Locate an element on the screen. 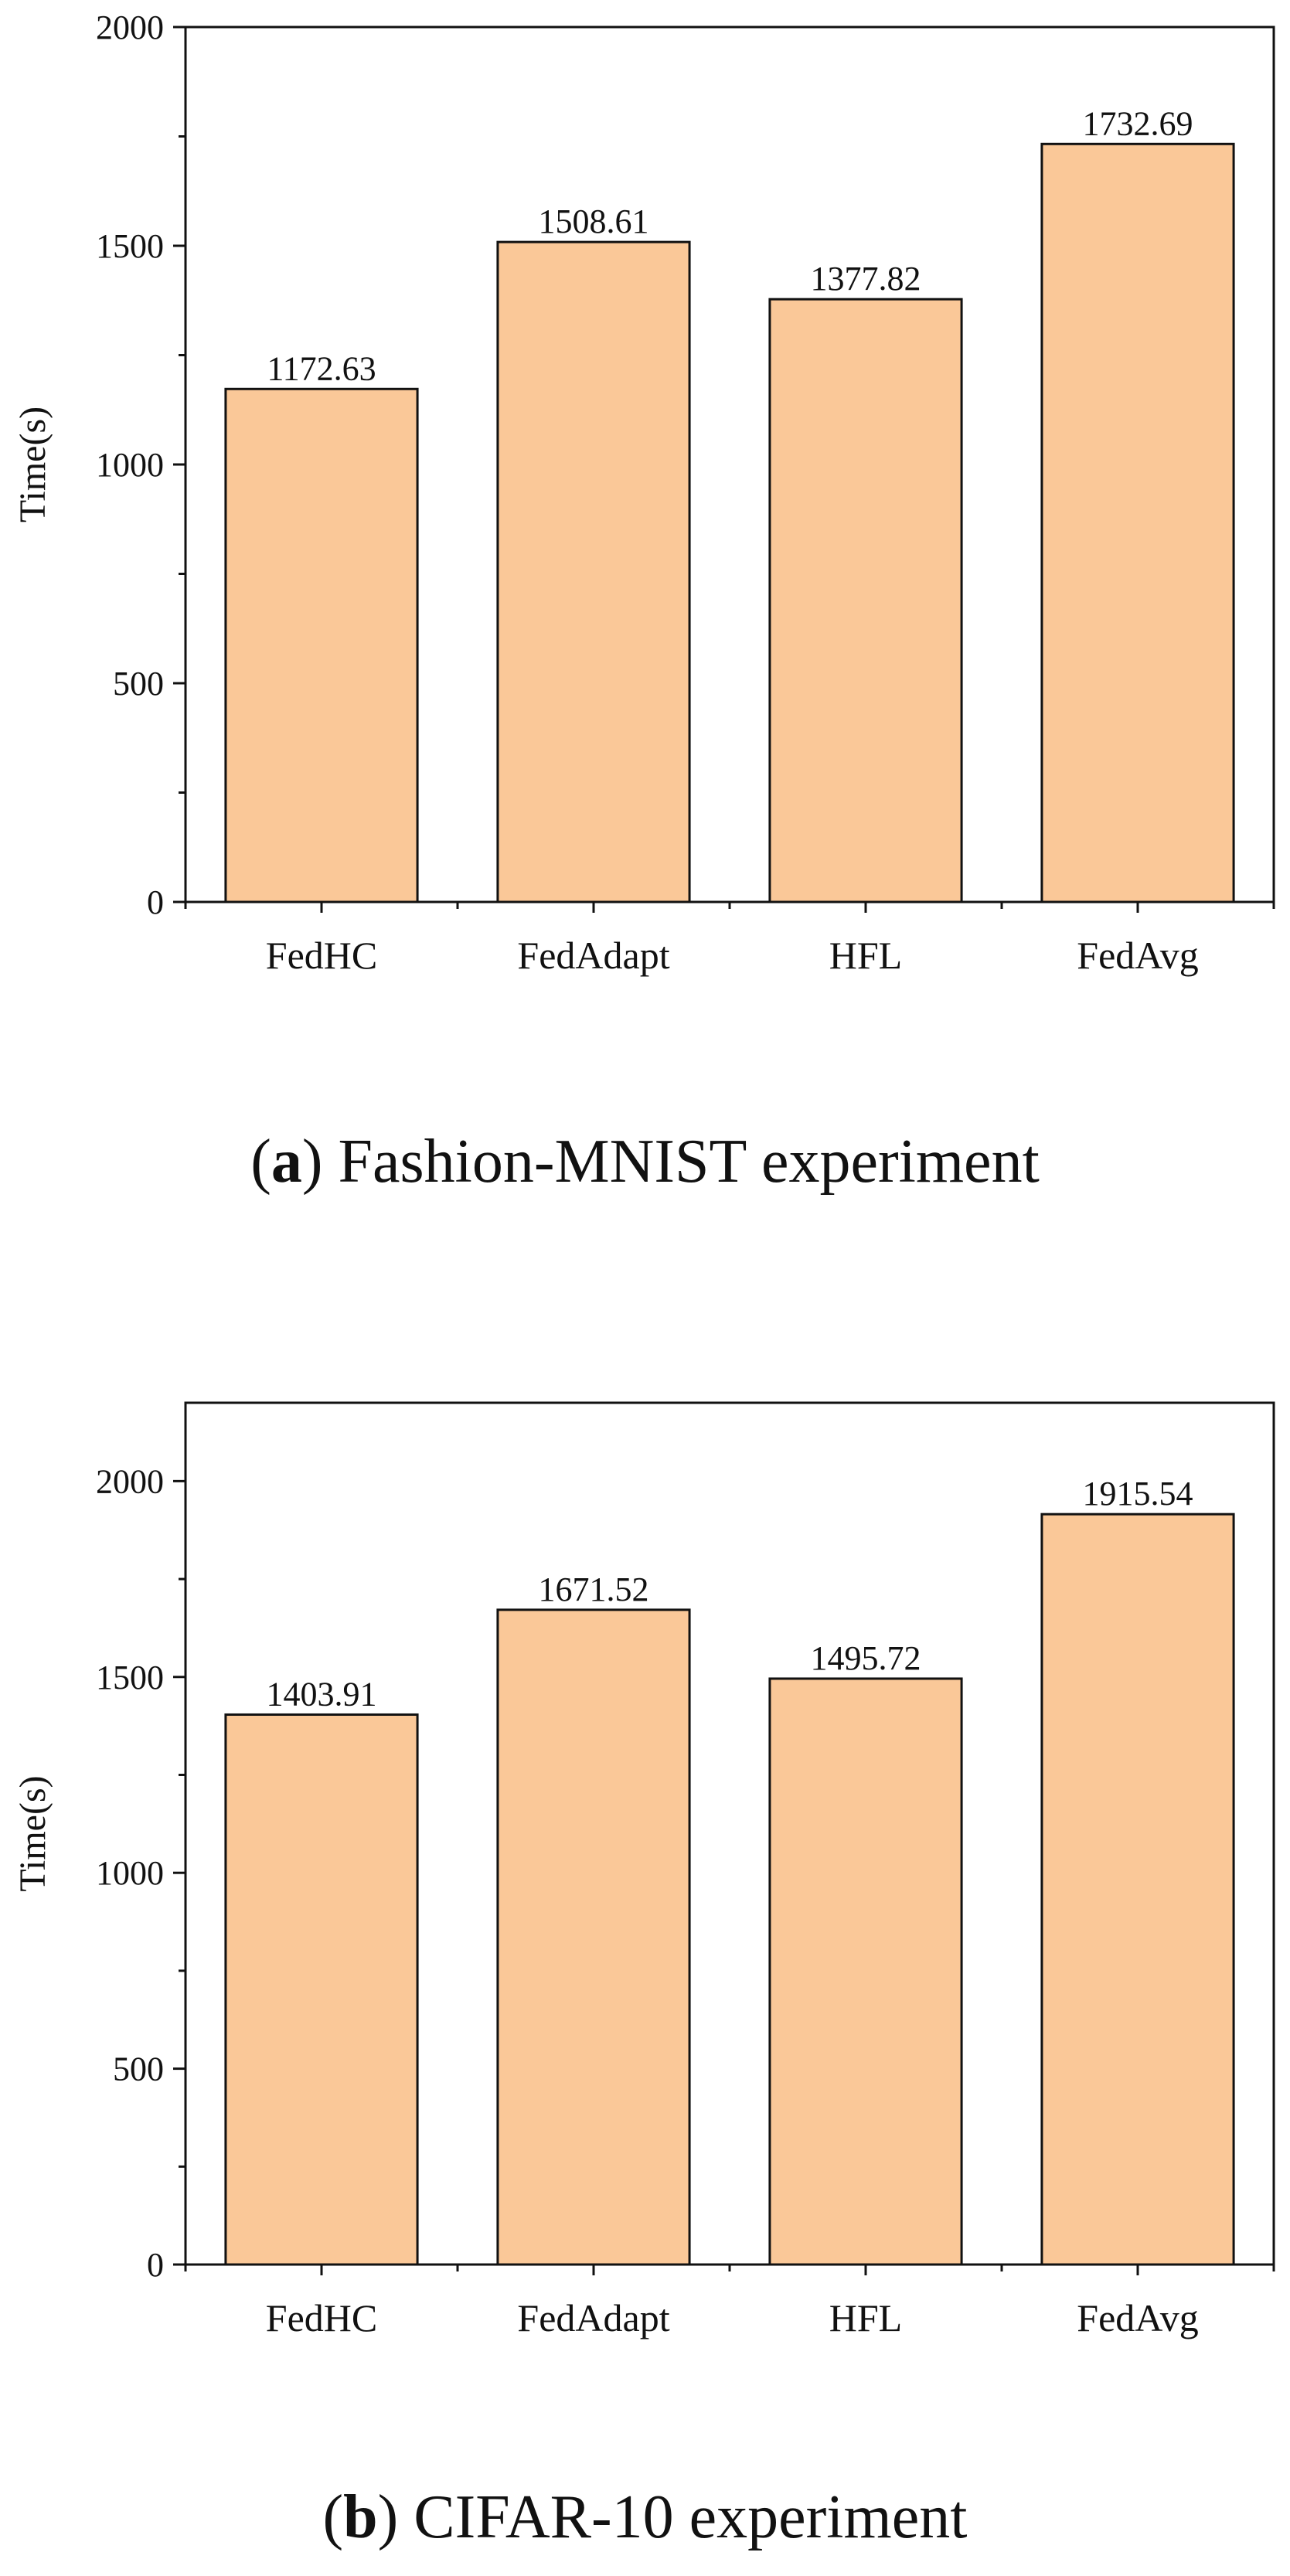  caption-a: (a) Fashion-MNIST experiment is located at coordinates (645, 1162).